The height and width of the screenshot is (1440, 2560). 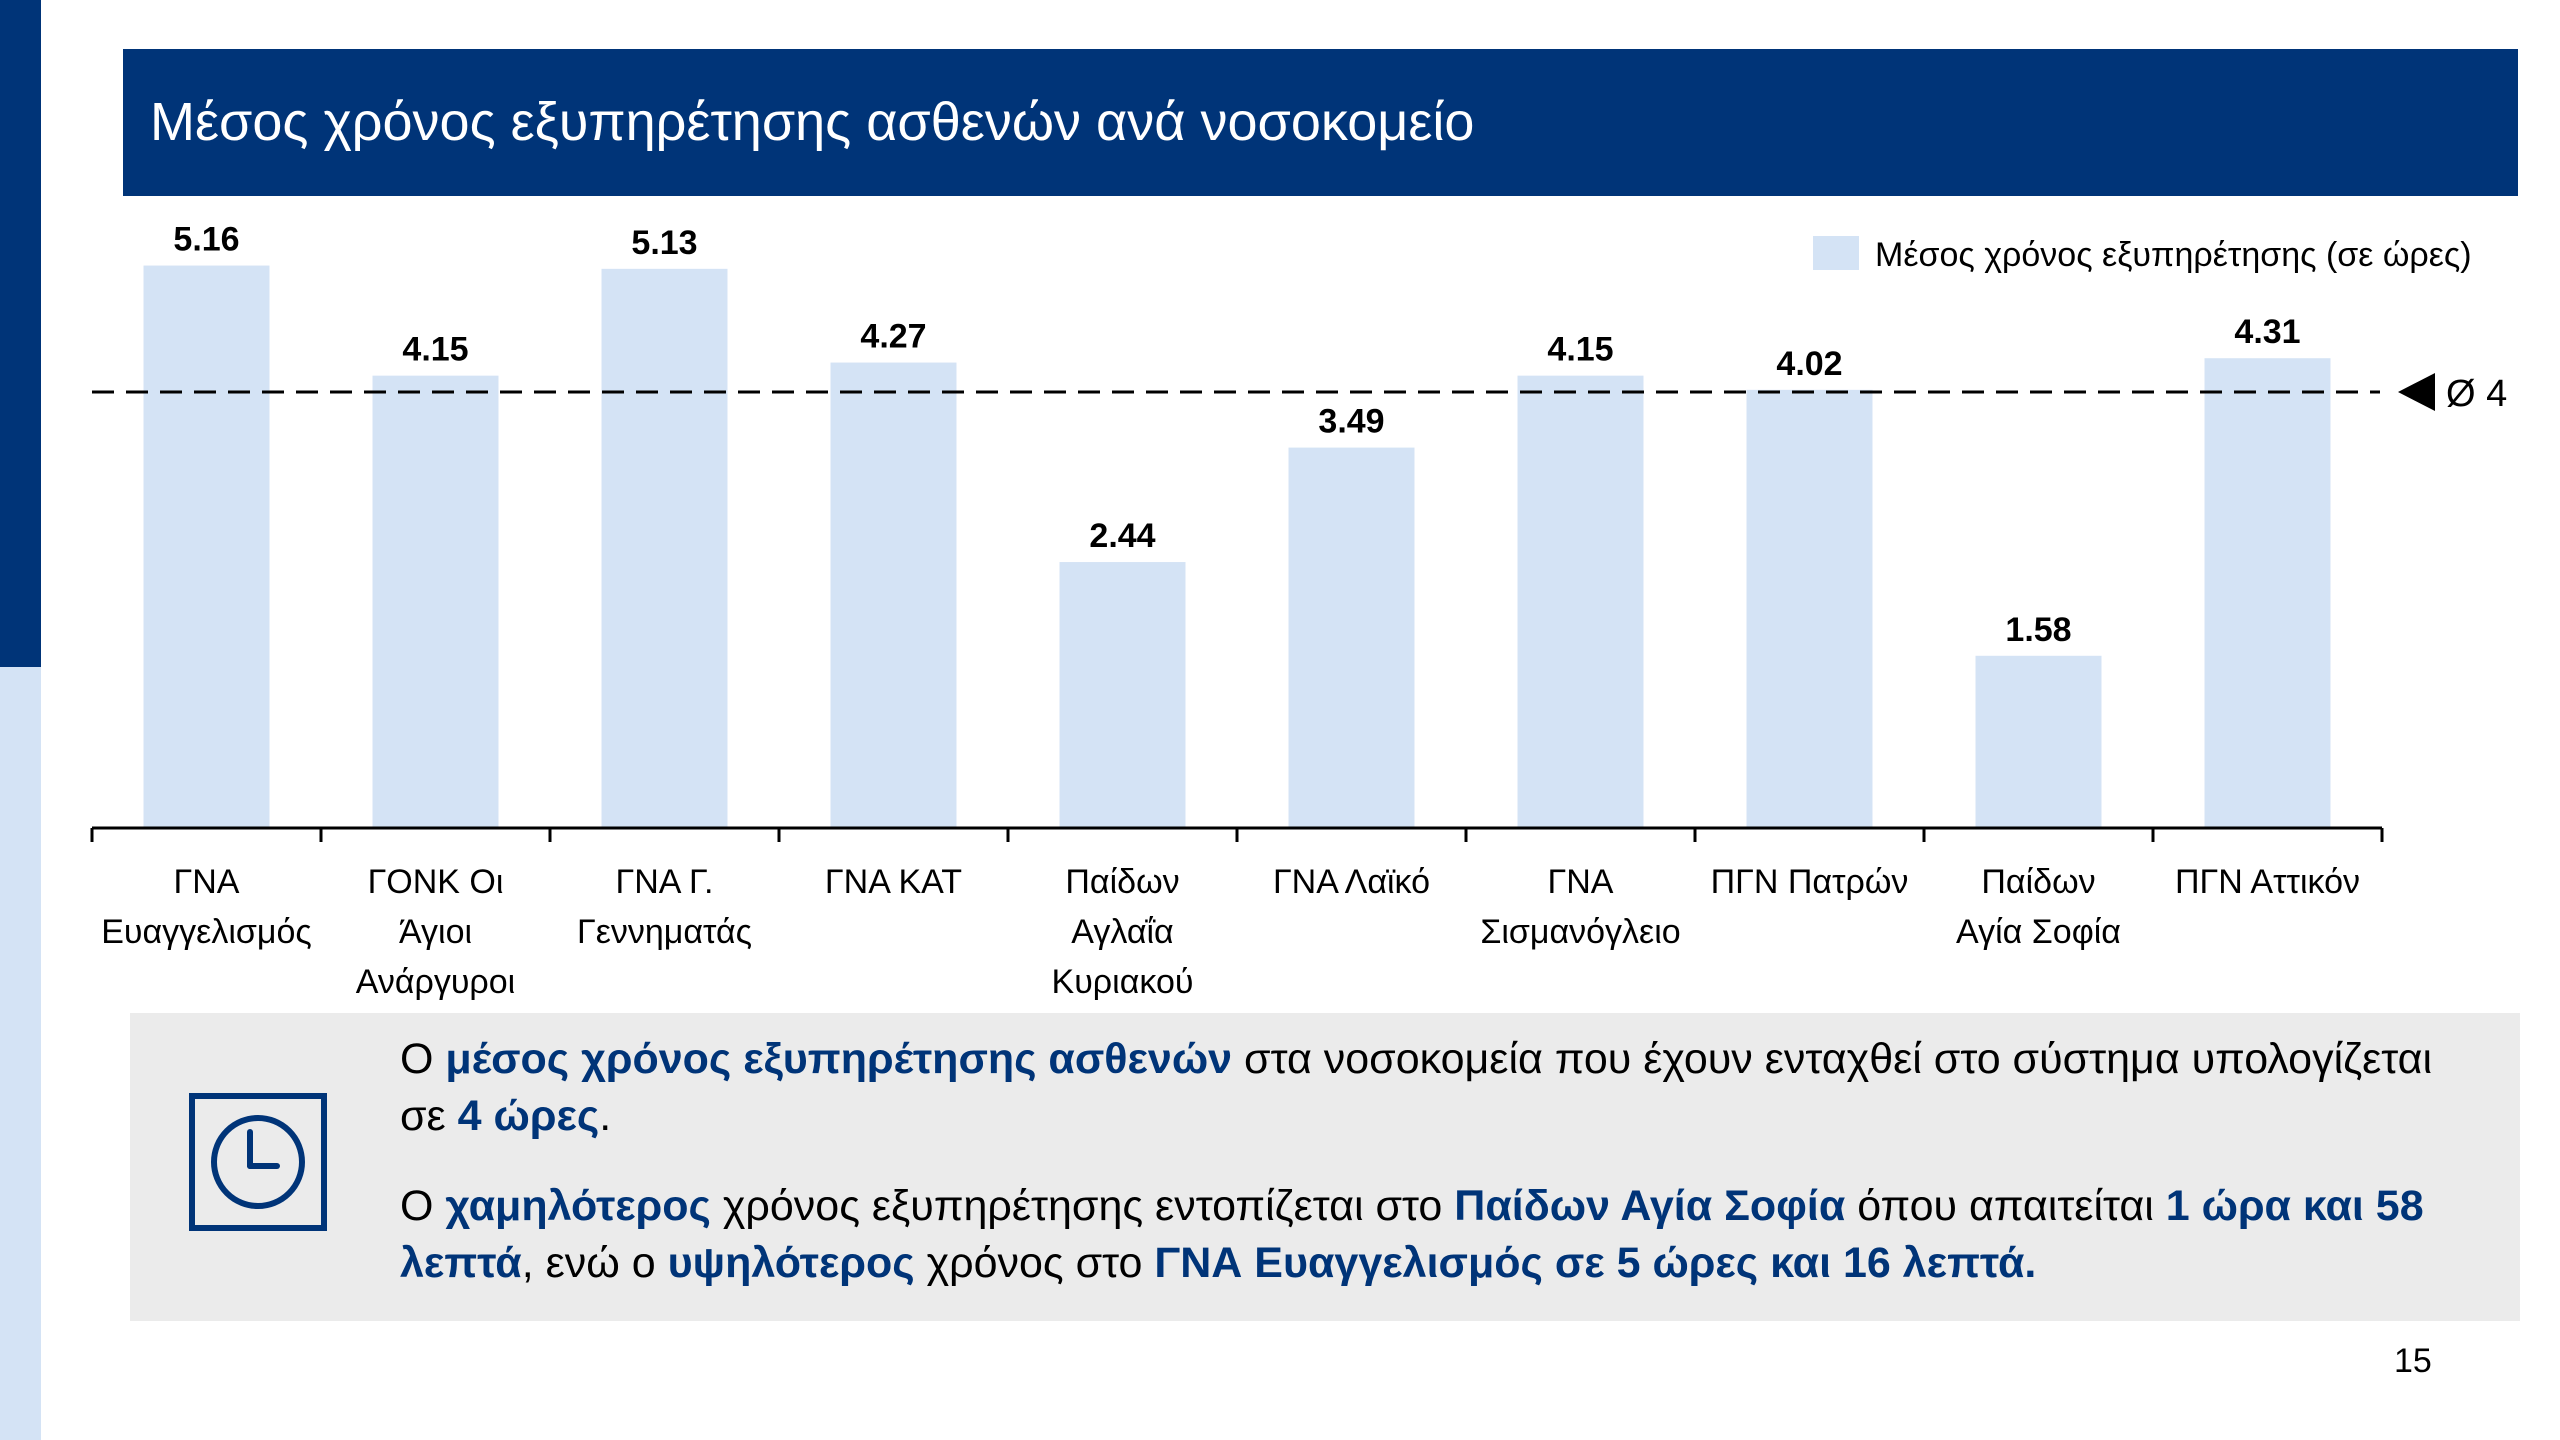 What do you see at coordinates (1412, 1234) in the screenshot?
I see `highlight-text: 1 ώρα και 58 λεπτά` at bounding box center [1412, 1234].